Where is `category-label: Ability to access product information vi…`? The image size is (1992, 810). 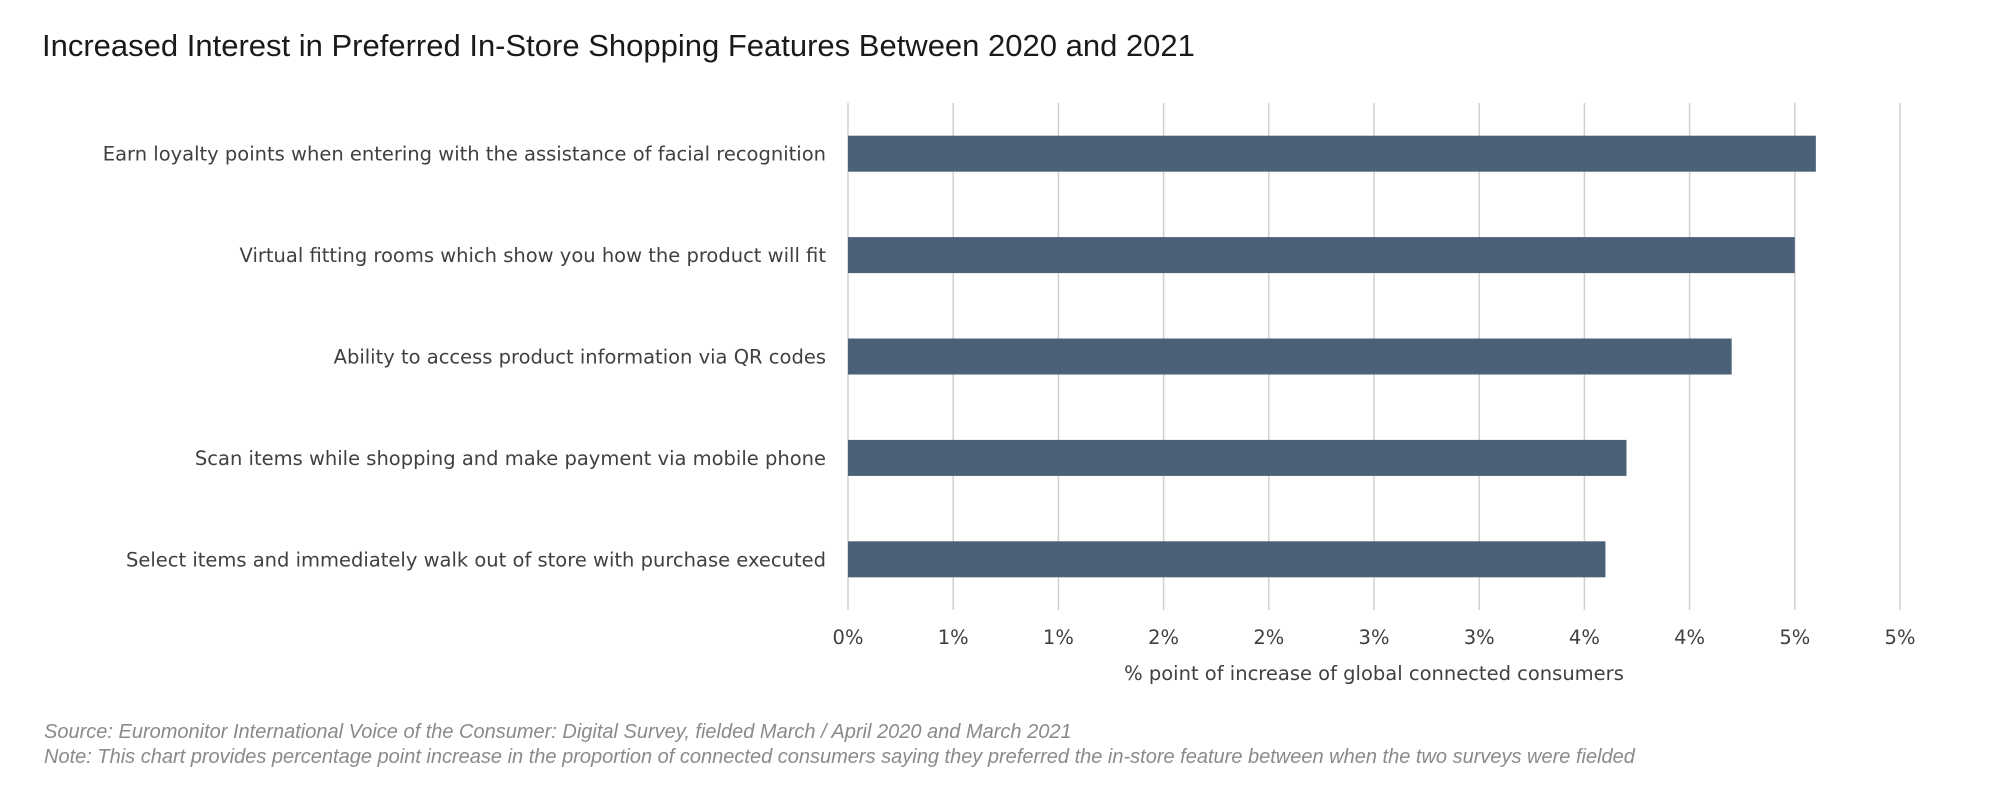 category-label: Ability to access product information vi… is located at coordinates (580, 357).